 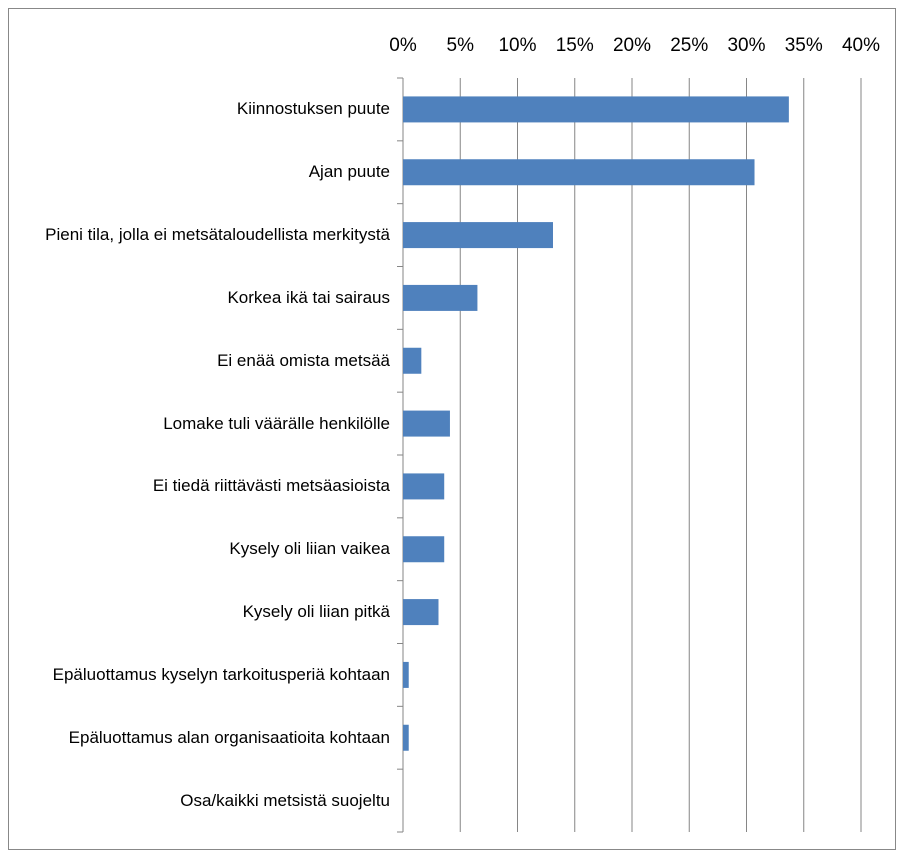 What do you see at coordinates (276, 423) in the screenshot?
I see `y-tick-label: Lomake tuli väärälle henkilölle` at bounding box center [276, 423].